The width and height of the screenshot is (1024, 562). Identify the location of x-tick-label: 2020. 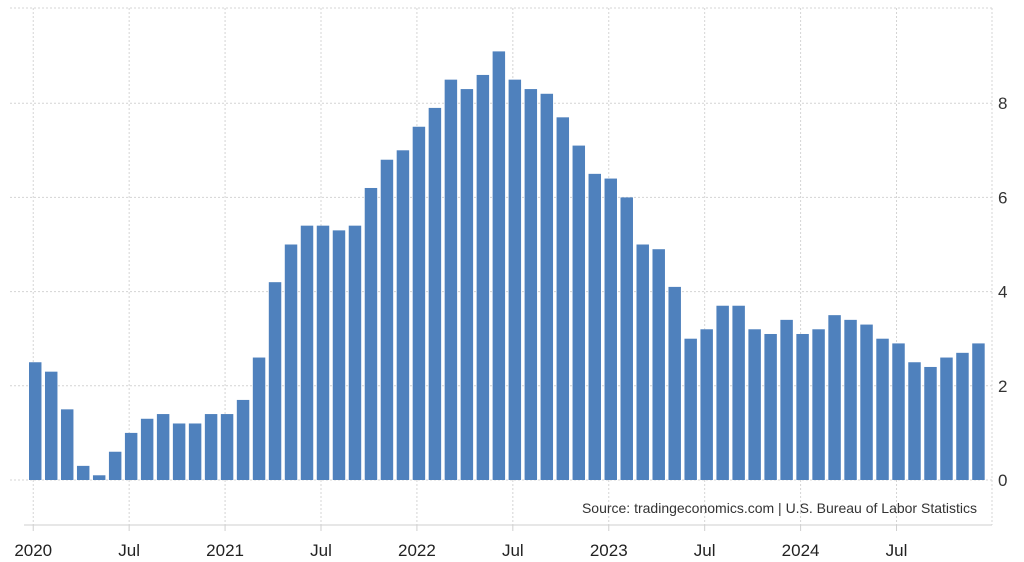
(33, 550).